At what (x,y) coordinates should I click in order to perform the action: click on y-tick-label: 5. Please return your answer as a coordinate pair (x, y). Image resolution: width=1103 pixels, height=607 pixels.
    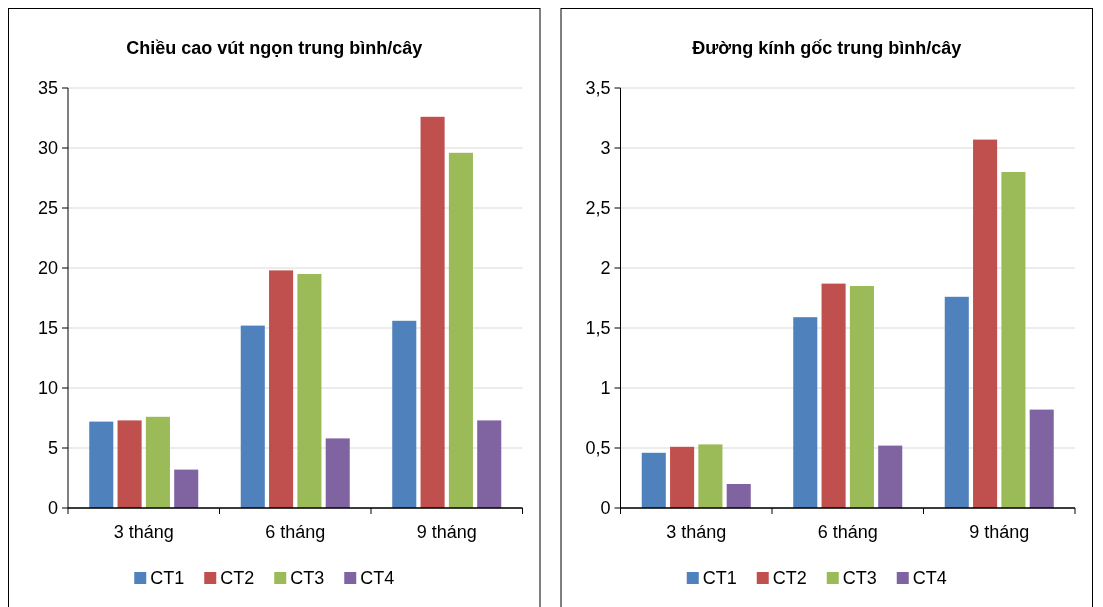
    Looking at the image, I should click on (52, 448).